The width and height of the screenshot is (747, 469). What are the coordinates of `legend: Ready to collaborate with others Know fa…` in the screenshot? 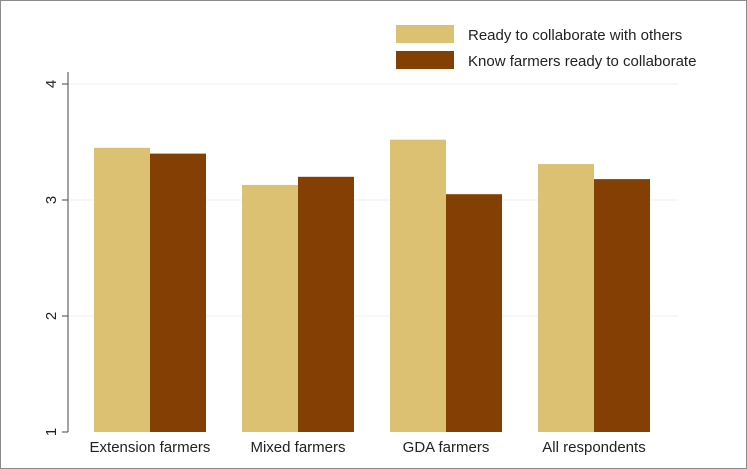 It's located at (546, 47).